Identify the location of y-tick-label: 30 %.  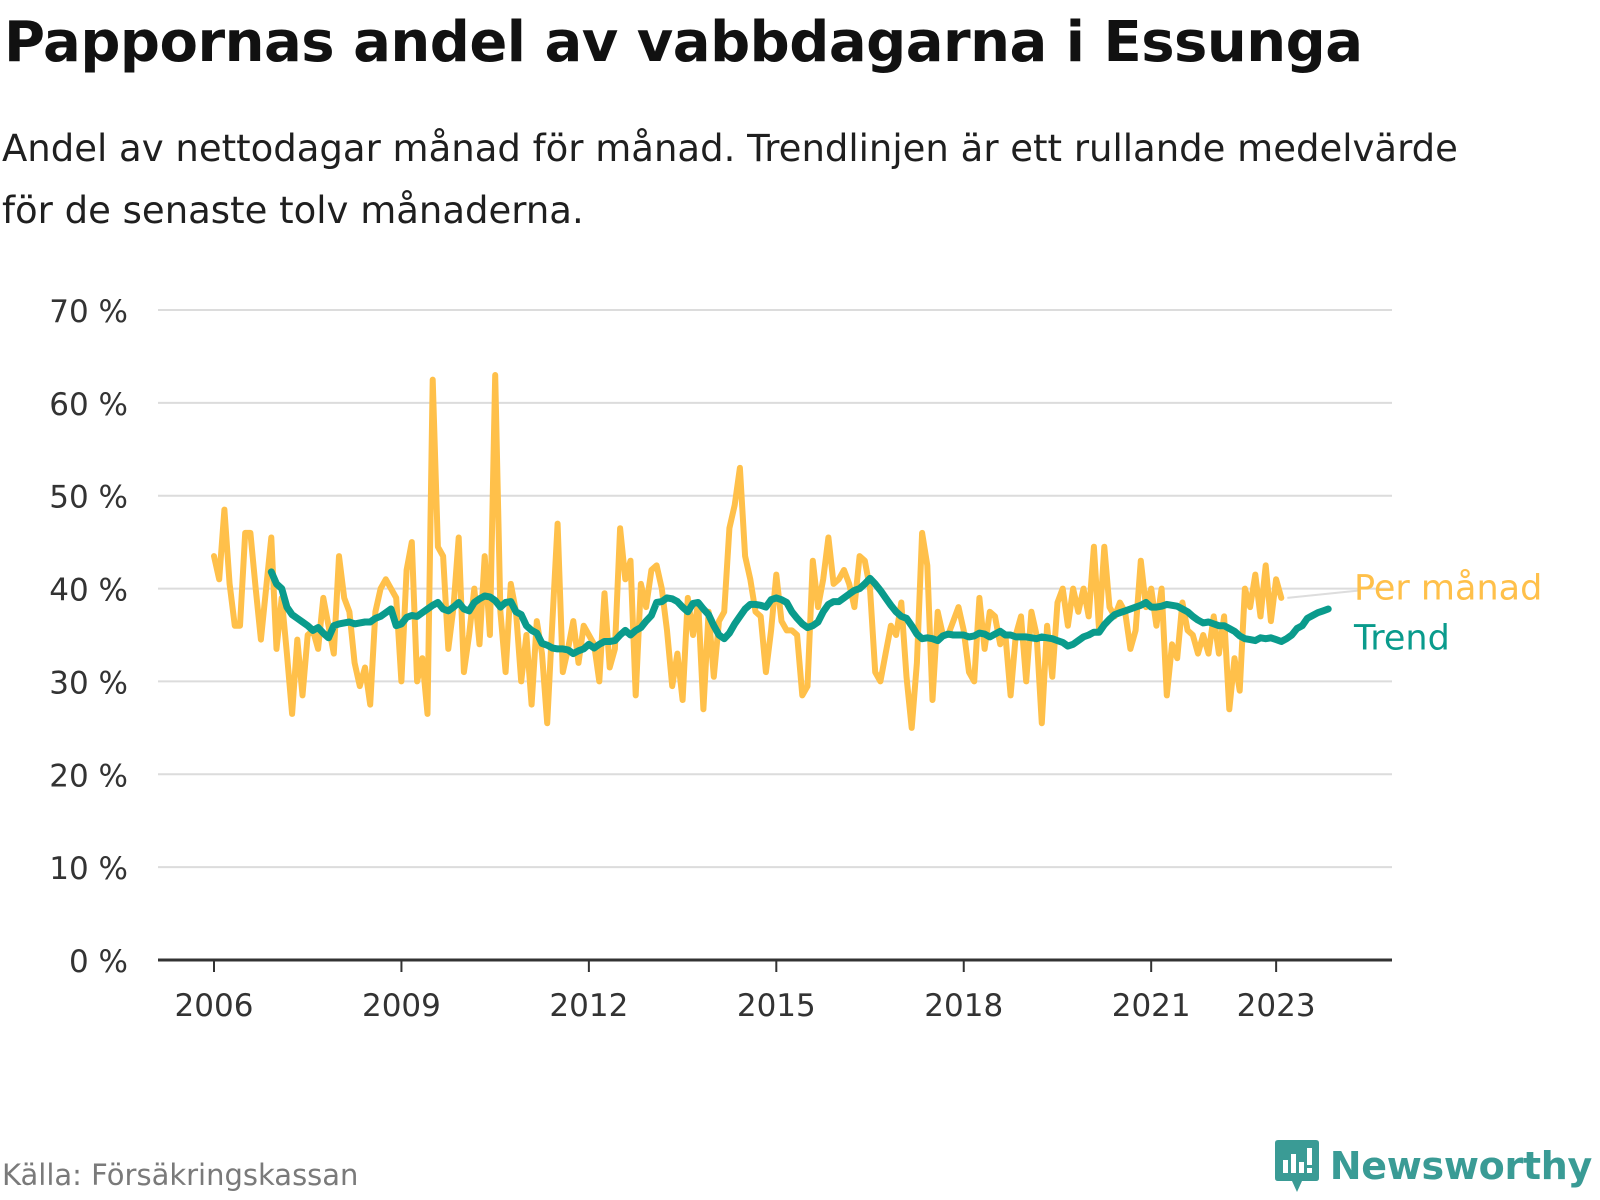
(88, 683).